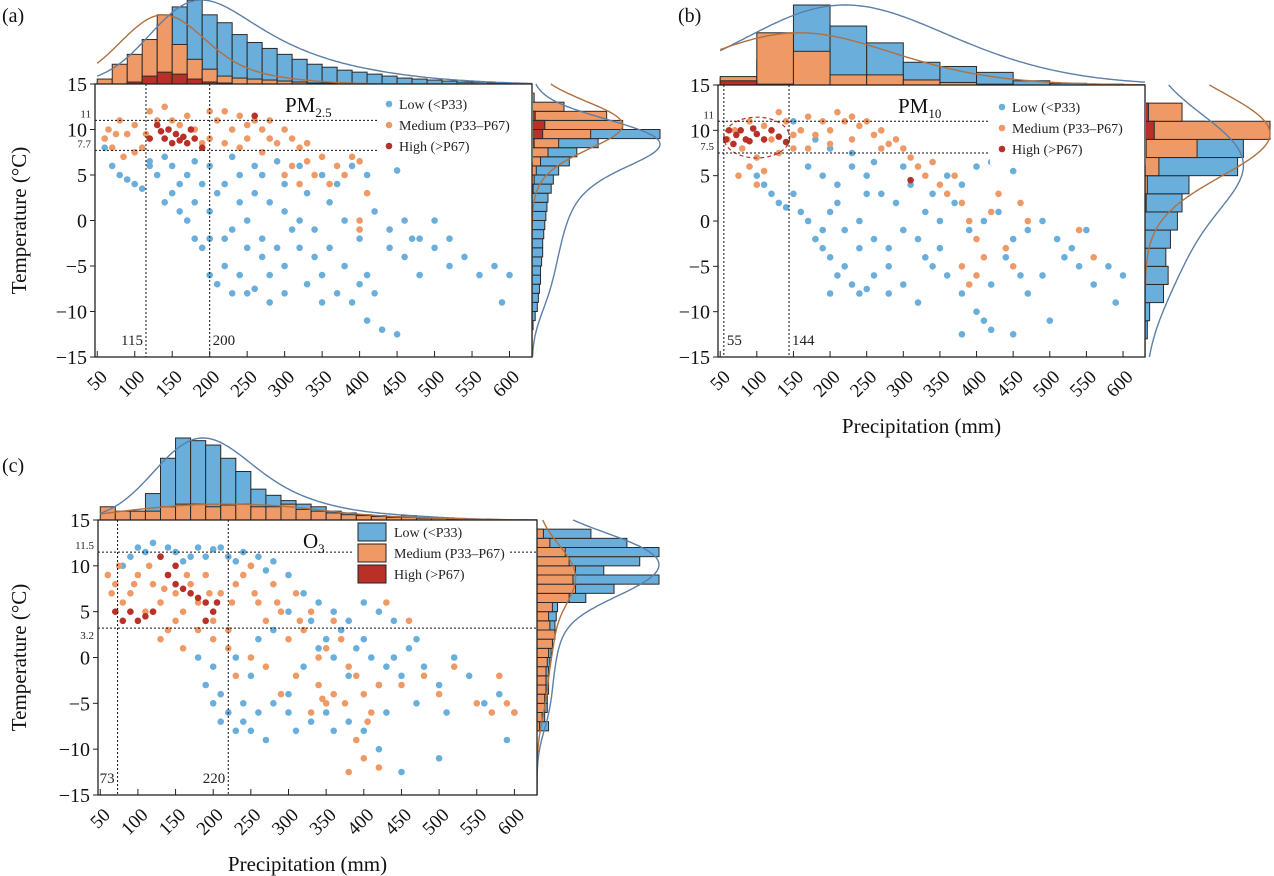 The image size is (1274, 876). Describe the element at coordinates (318, 479) in the screenshot. I see `top-histogram` at that location.